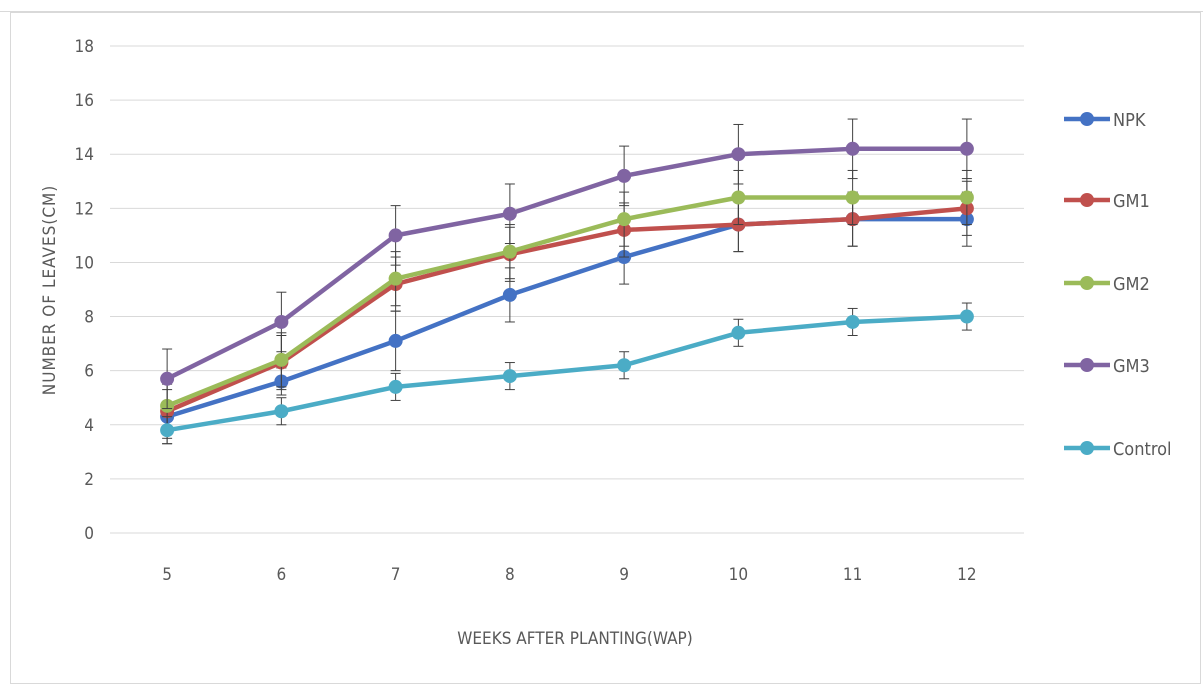 The height and width of the screenshot is (686, 1203). I want to click on series-control, so click(567, 373).